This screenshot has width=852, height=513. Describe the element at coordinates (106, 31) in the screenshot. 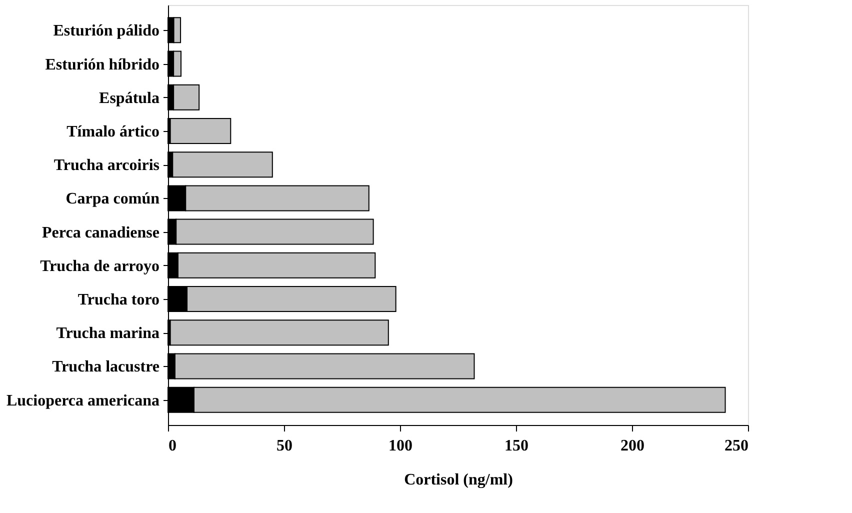

I see `y-tick-label: Esturión pálido` at that location.